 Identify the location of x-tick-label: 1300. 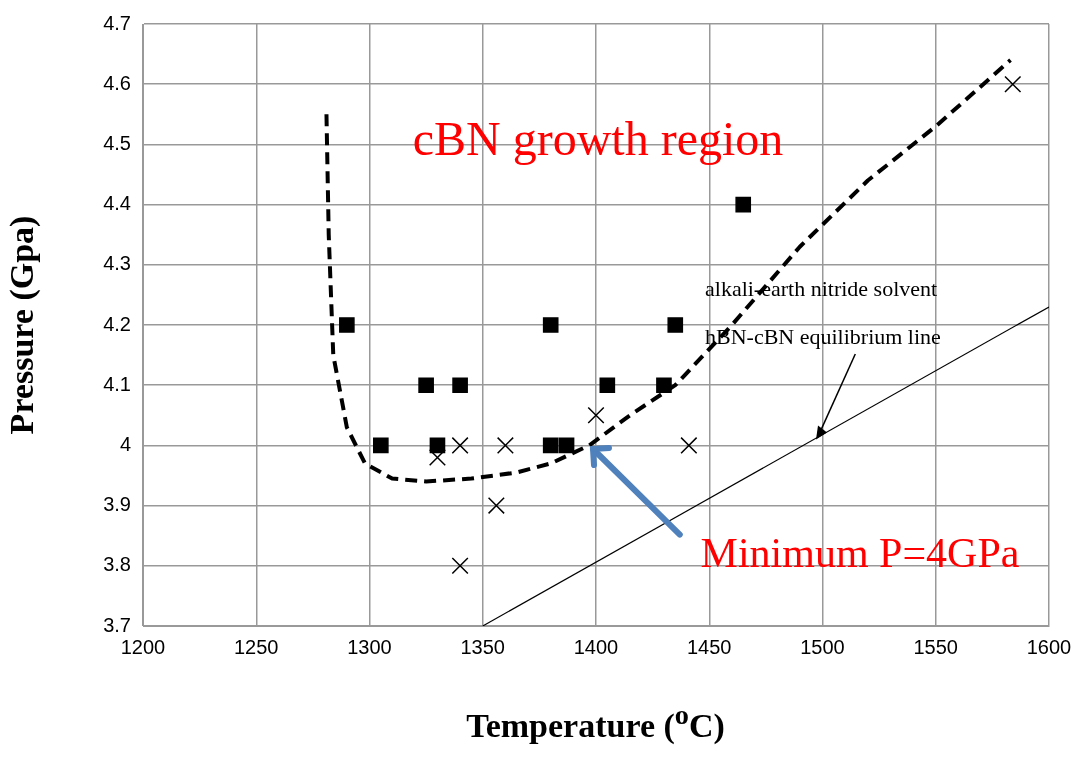
(369, 646).